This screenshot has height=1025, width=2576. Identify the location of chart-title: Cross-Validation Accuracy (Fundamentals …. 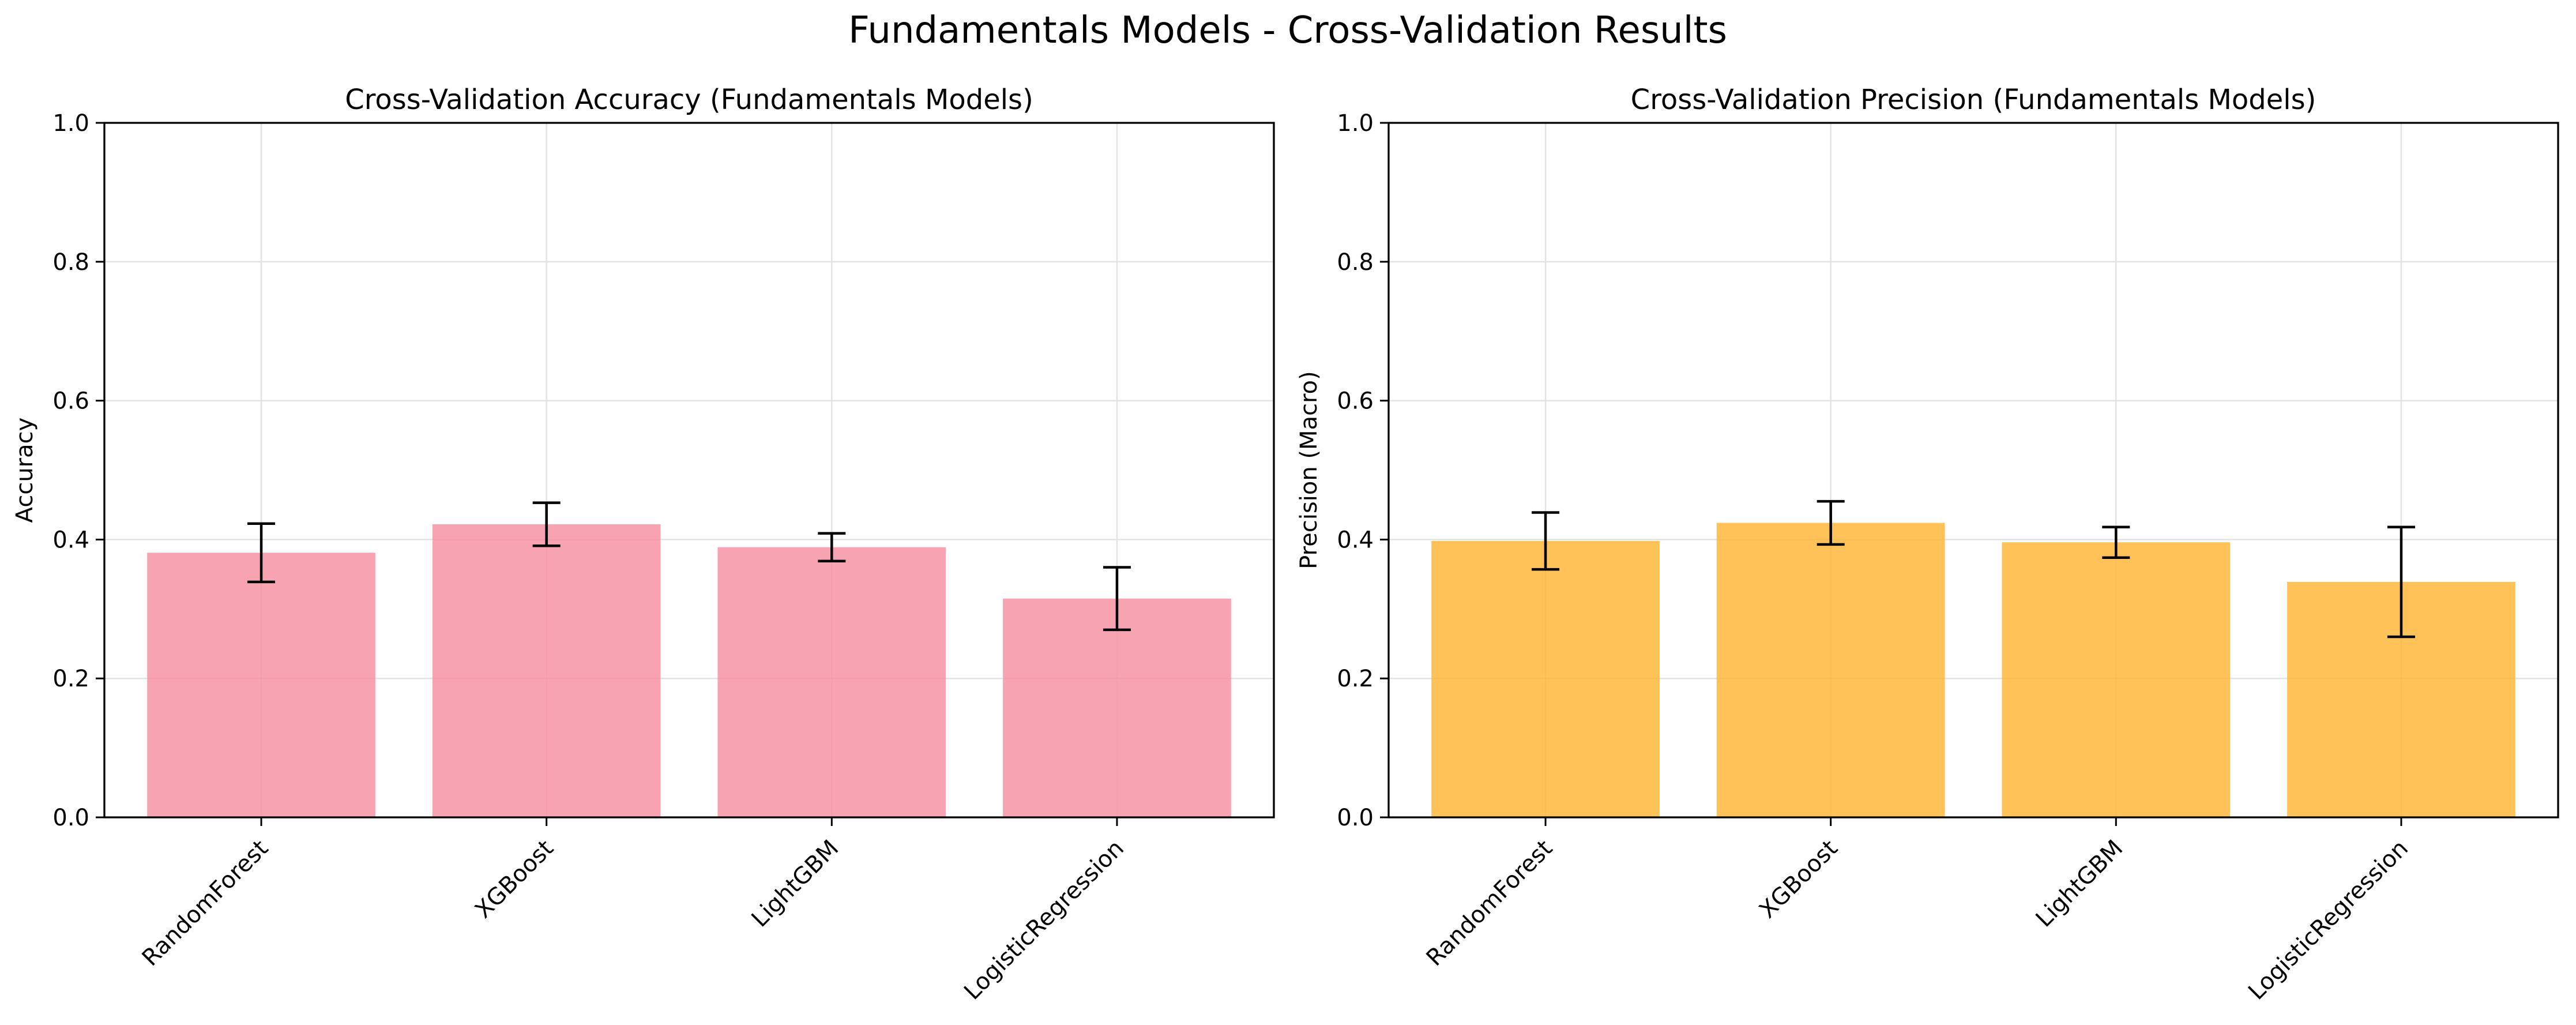
(689, 100).